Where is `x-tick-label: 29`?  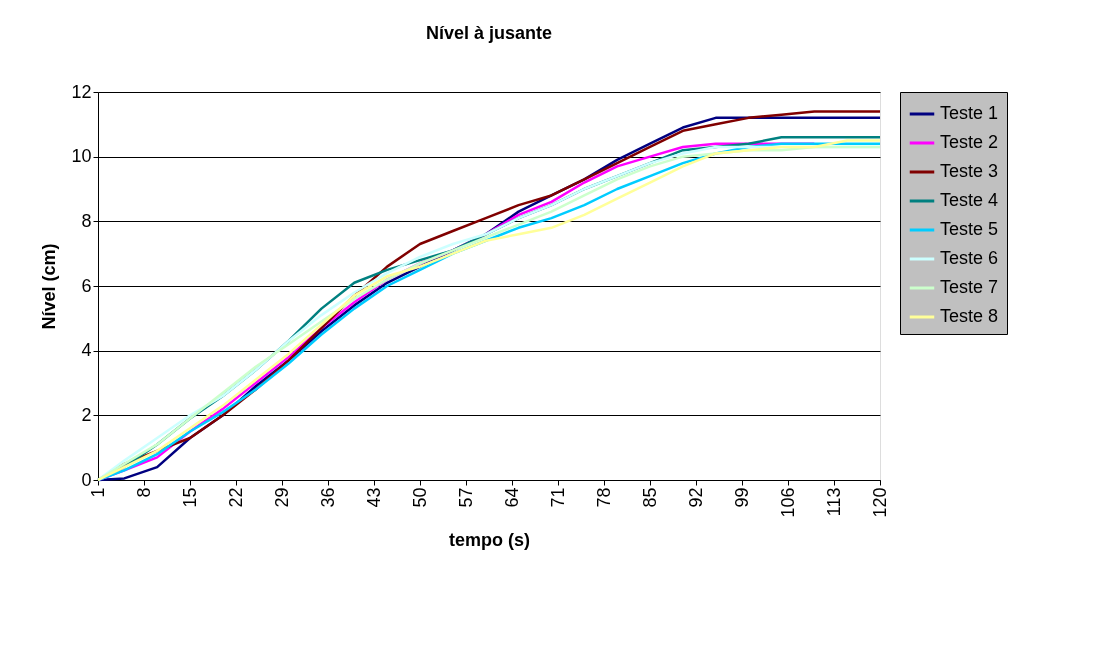 x-tick-label: 29 is located at coordinates (281, 497).